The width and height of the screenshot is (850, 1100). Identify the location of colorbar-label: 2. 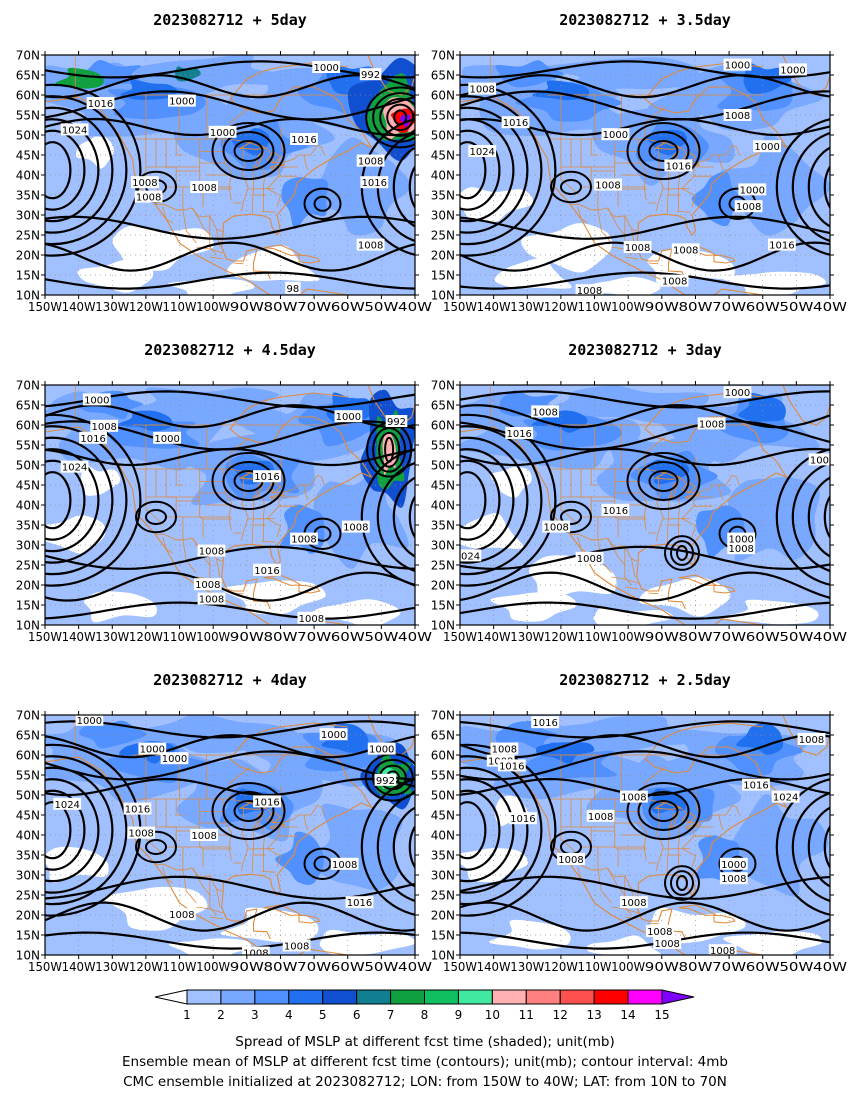
(221, 1015).